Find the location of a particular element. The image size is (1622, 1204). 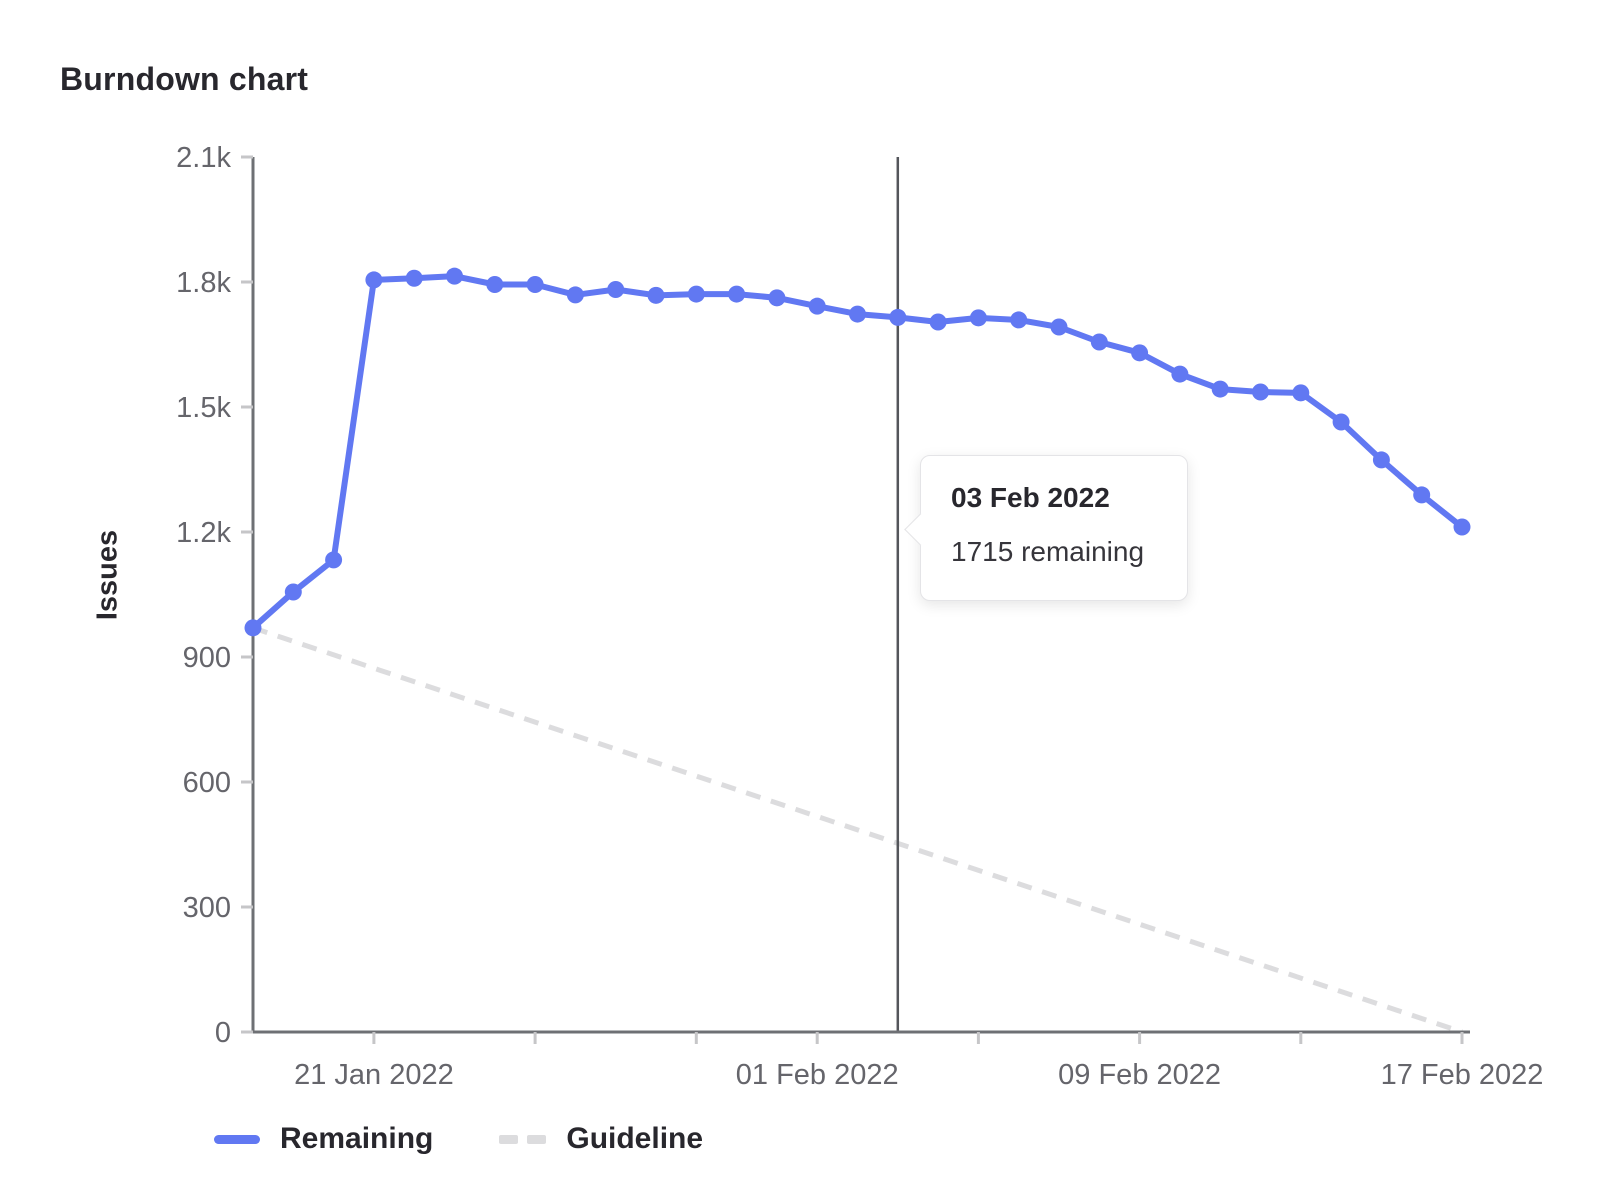

page-title: Burndown chart is located at coordinates (184, 79).